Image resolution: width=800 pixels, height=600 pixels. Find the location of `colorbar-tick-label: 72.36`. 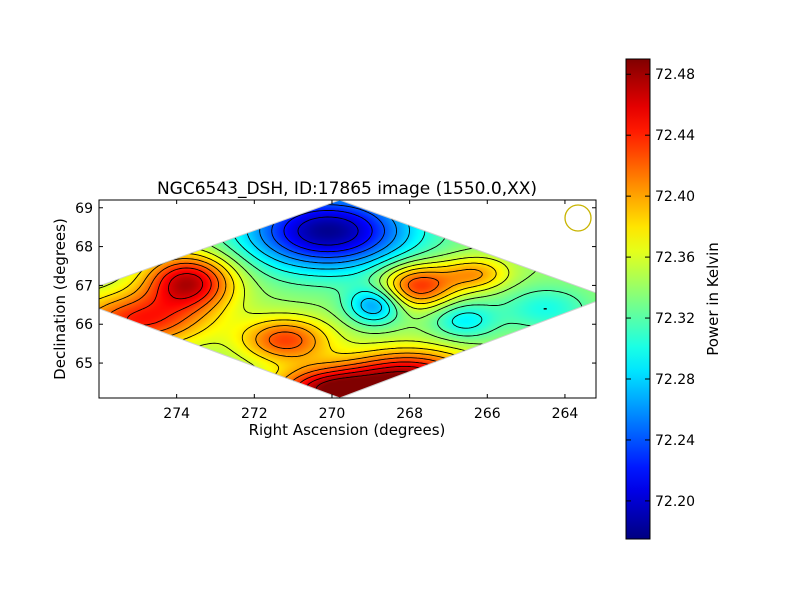

colorbar-tick-label: 72.36 is located at coordinates (675, 258).